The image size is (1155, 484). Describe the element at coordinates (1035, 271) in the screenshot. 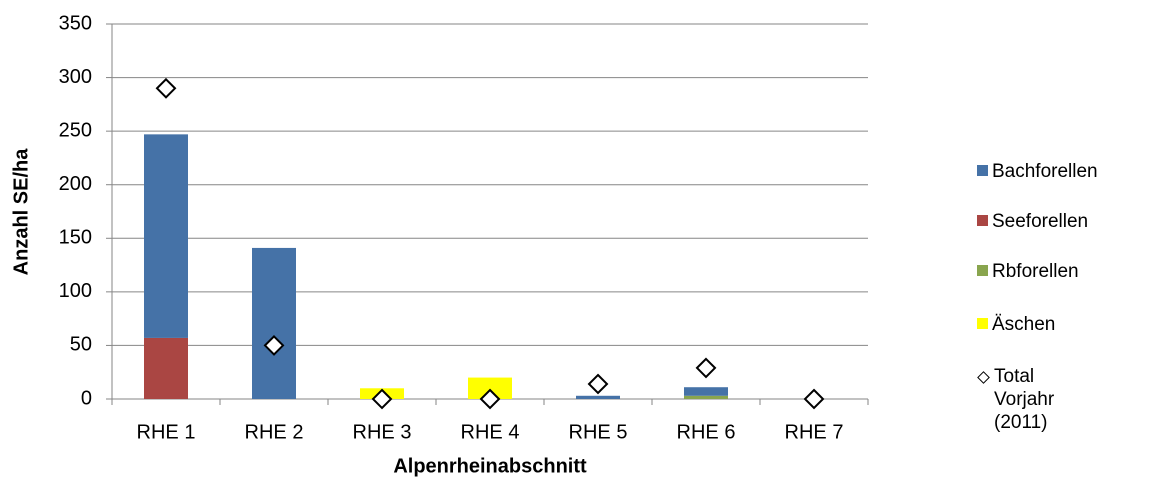

I see `legend-label: Rbforellen` at that location.